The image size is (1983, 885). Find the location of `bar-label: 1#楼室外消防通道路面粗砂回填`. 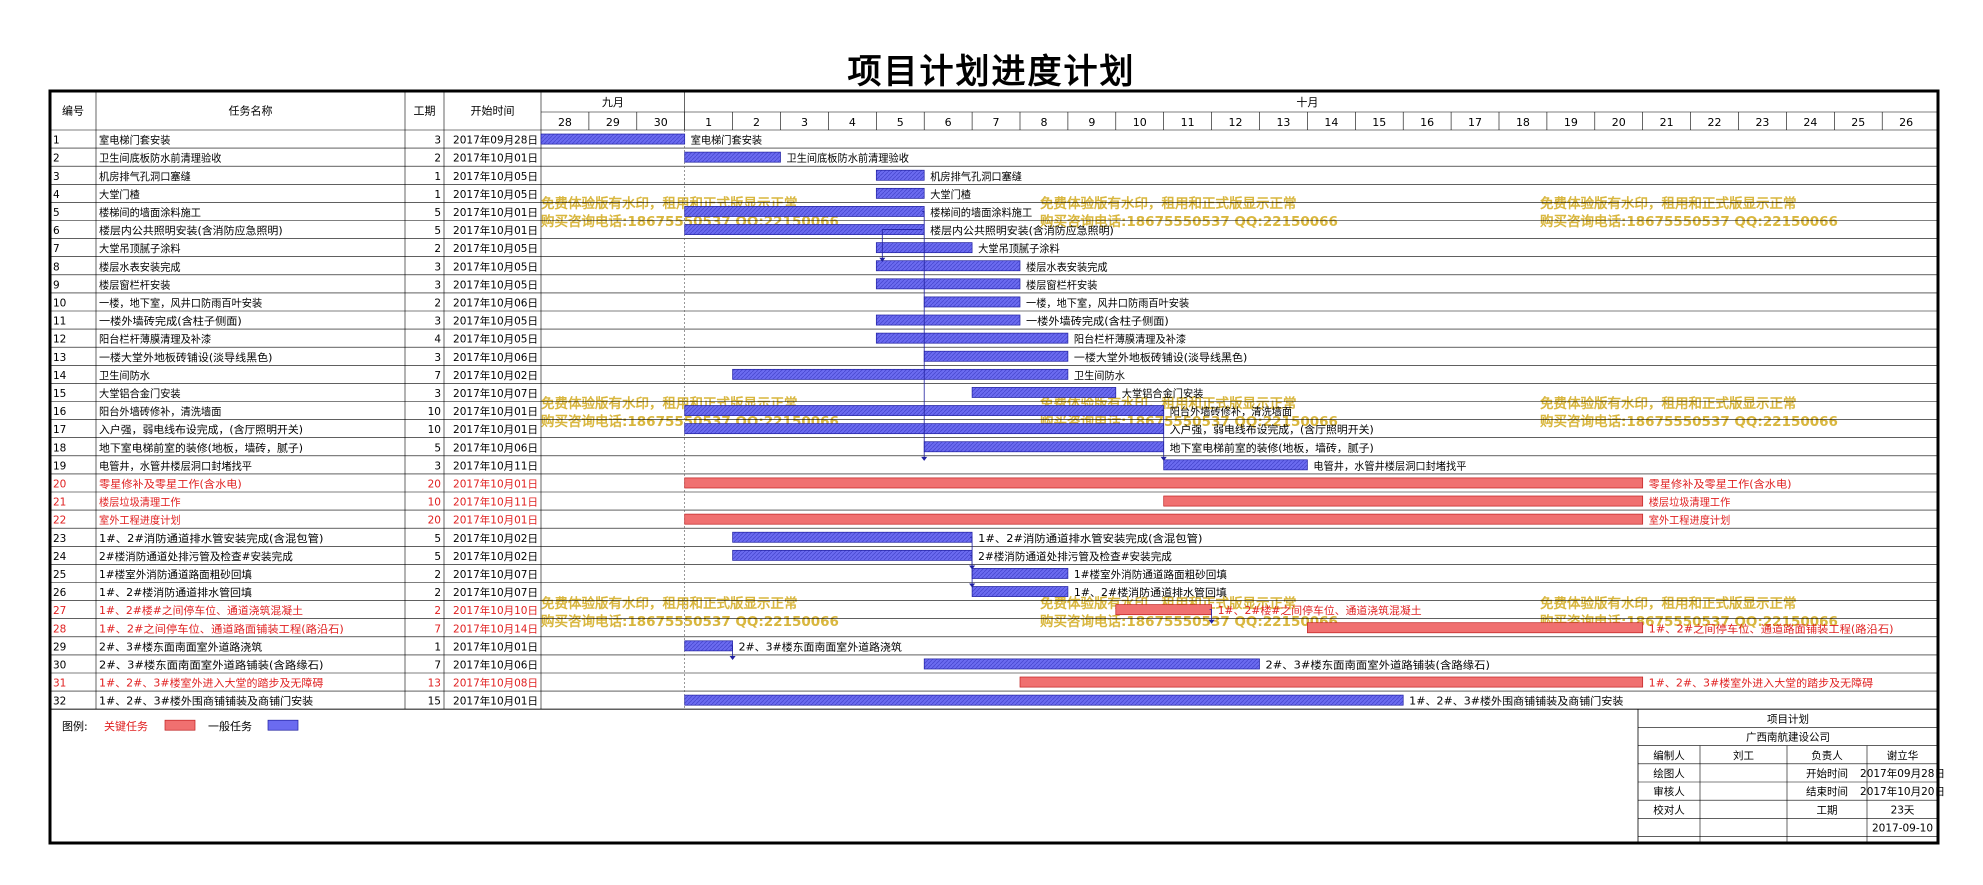

bar-label: 1#楼室外消防通道路面粗砂回填 is located at coordinates (1150, 574).